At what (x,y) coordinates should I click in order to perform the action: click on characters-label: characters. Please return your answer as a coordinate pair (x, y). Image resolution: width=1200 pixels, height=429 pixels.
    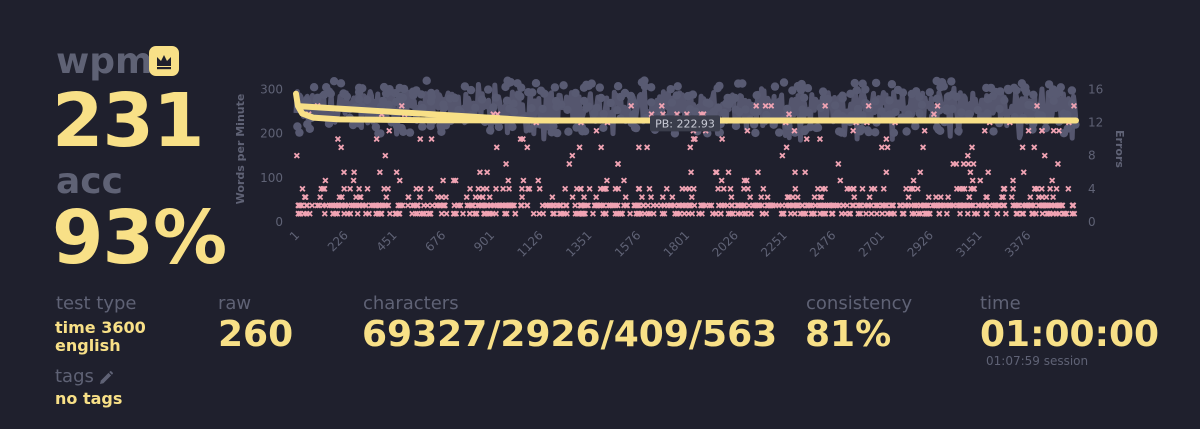
    Looking at the image, I should click on (411, 303).